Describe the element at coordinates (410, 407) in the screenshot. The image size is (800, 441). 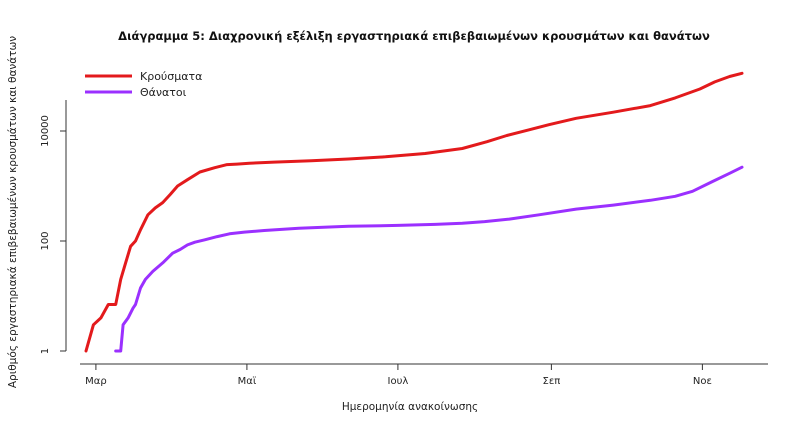
I see `x-axis-label: Ημερομηνία ανακοίνωσης` at that location.